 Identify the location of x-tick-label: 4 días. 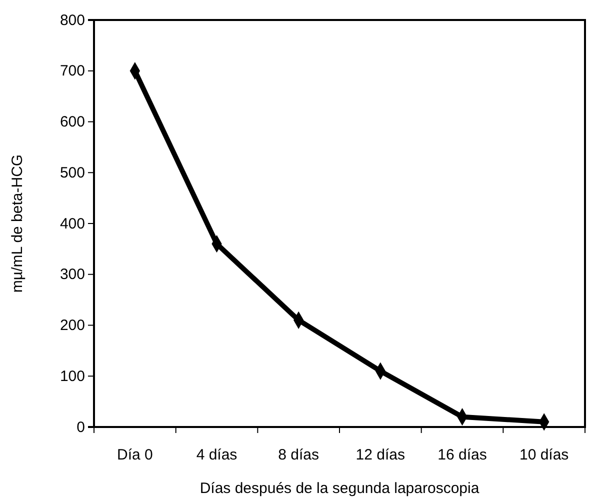
(217, 455).